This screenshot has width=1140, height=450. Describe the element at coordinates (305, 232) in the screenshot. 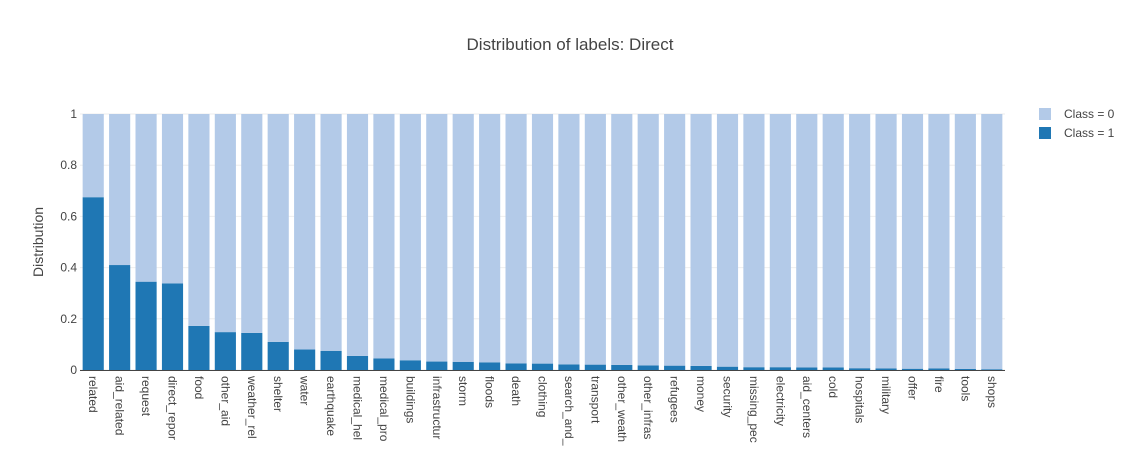

I see `bar-class0-water` at that location.